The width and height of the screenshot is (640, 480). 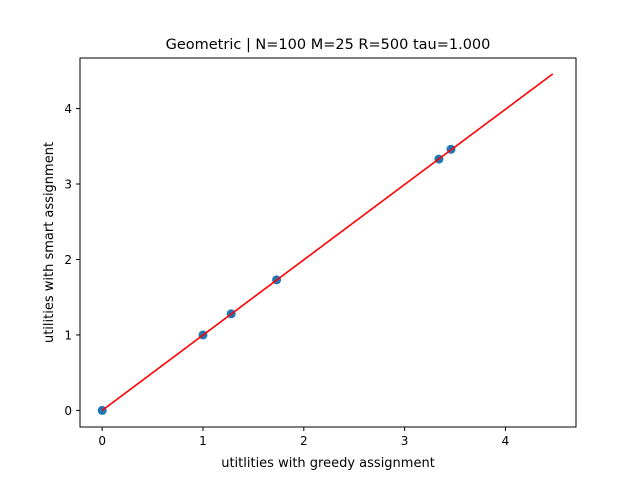 I want to click on x-tick-label: 1, so click(x=203, y=441).